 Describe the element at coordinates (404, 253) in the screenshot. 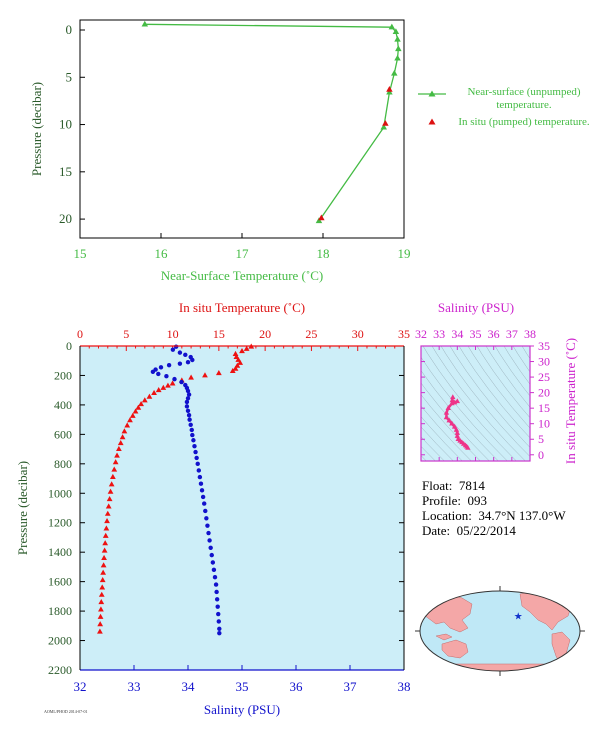

I see `top-x-tick-label: 19` at that location.